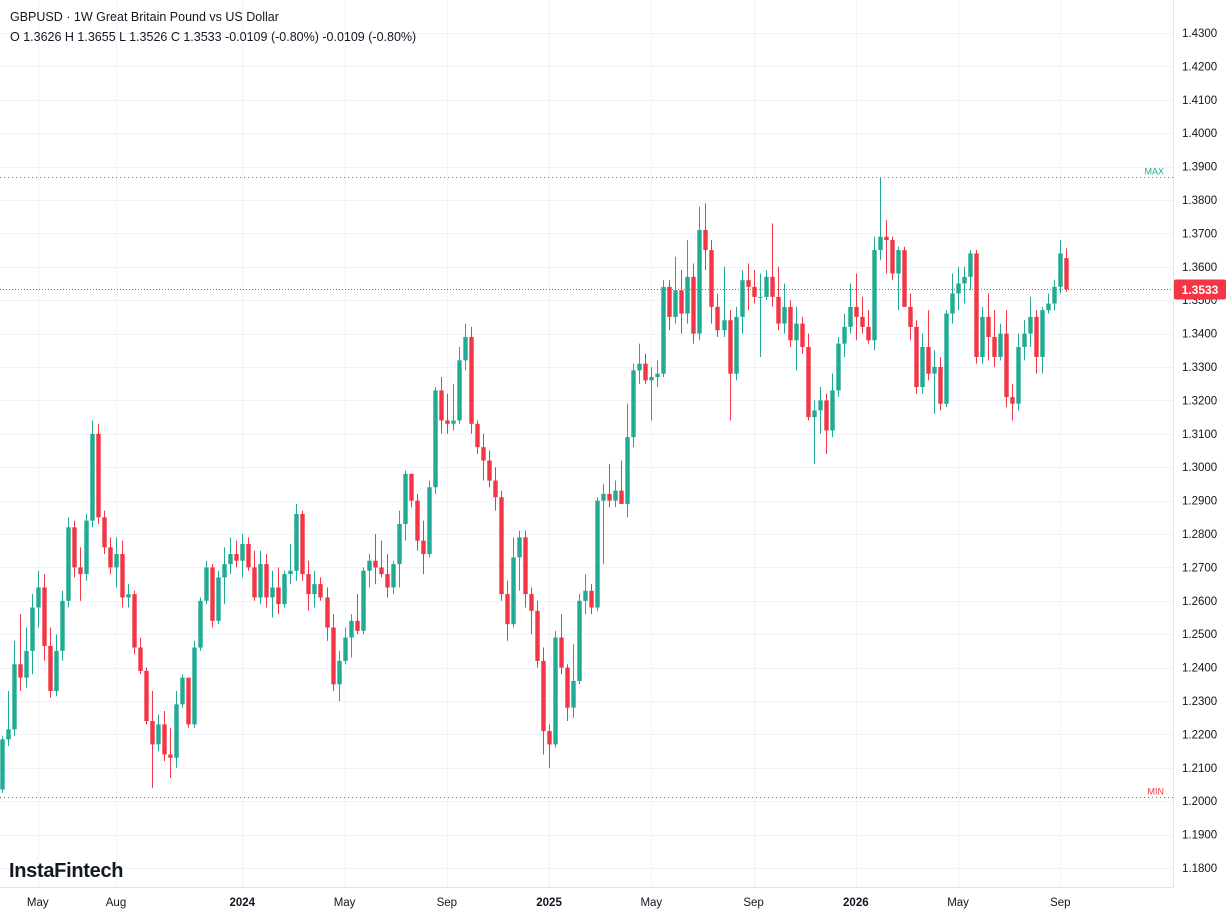 The height and width of the screenshot is (918, 1227). What do you see at coordinates (83, 17) in the screenshot?
I see `interval: 1W` at bounding box center [83, 17].